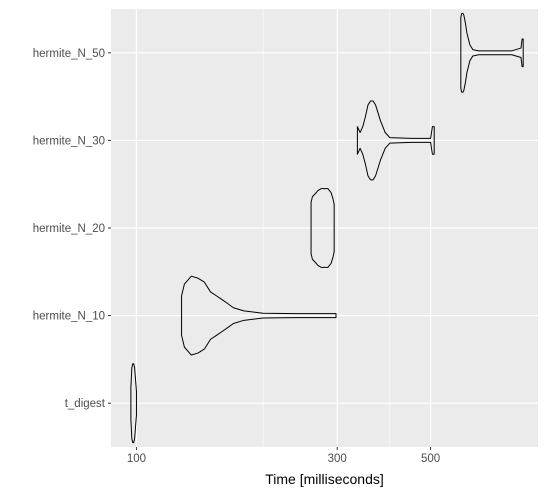  Describe the element at coordinates (136, 459) in the screenshot. I see `x-tick-label: 100` at that location.